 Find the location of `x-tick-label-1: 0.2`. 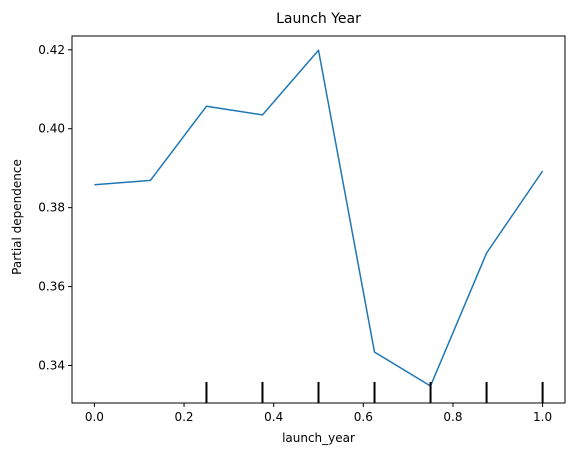

x-tick-label-1: 0.2 is located at coordinates (183, 417).